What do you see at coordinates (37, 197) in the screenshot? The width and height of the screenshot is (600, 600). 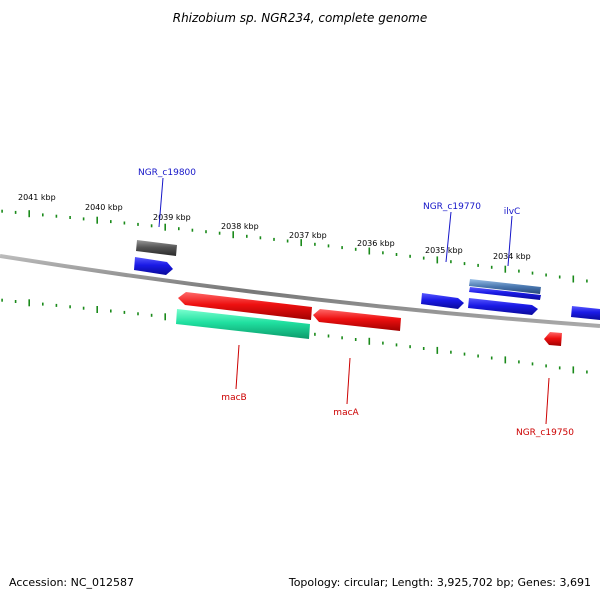 I see `tick-label-2041kbp: 2041 kbp` at bounding box center [37, 197].